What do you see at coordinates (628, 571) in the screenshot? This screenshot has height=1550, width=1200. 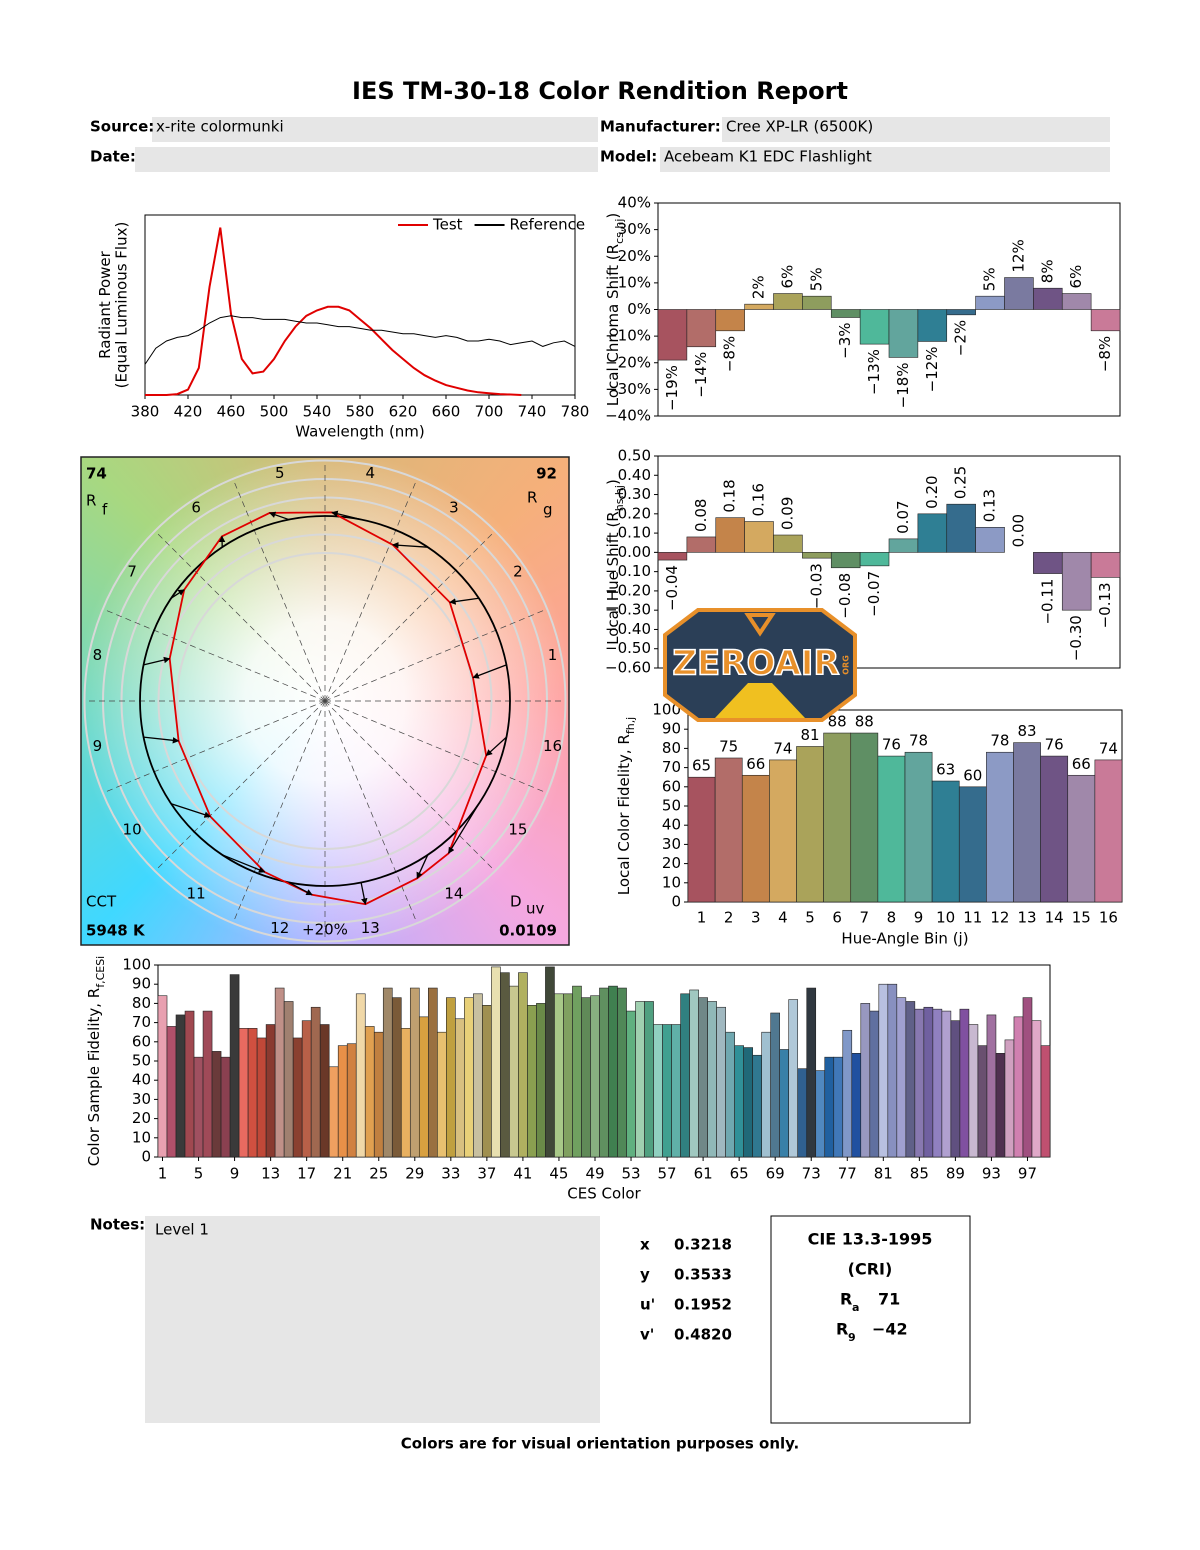 I see `y-tick-label: −0.10` at bounding box center [628, 571].